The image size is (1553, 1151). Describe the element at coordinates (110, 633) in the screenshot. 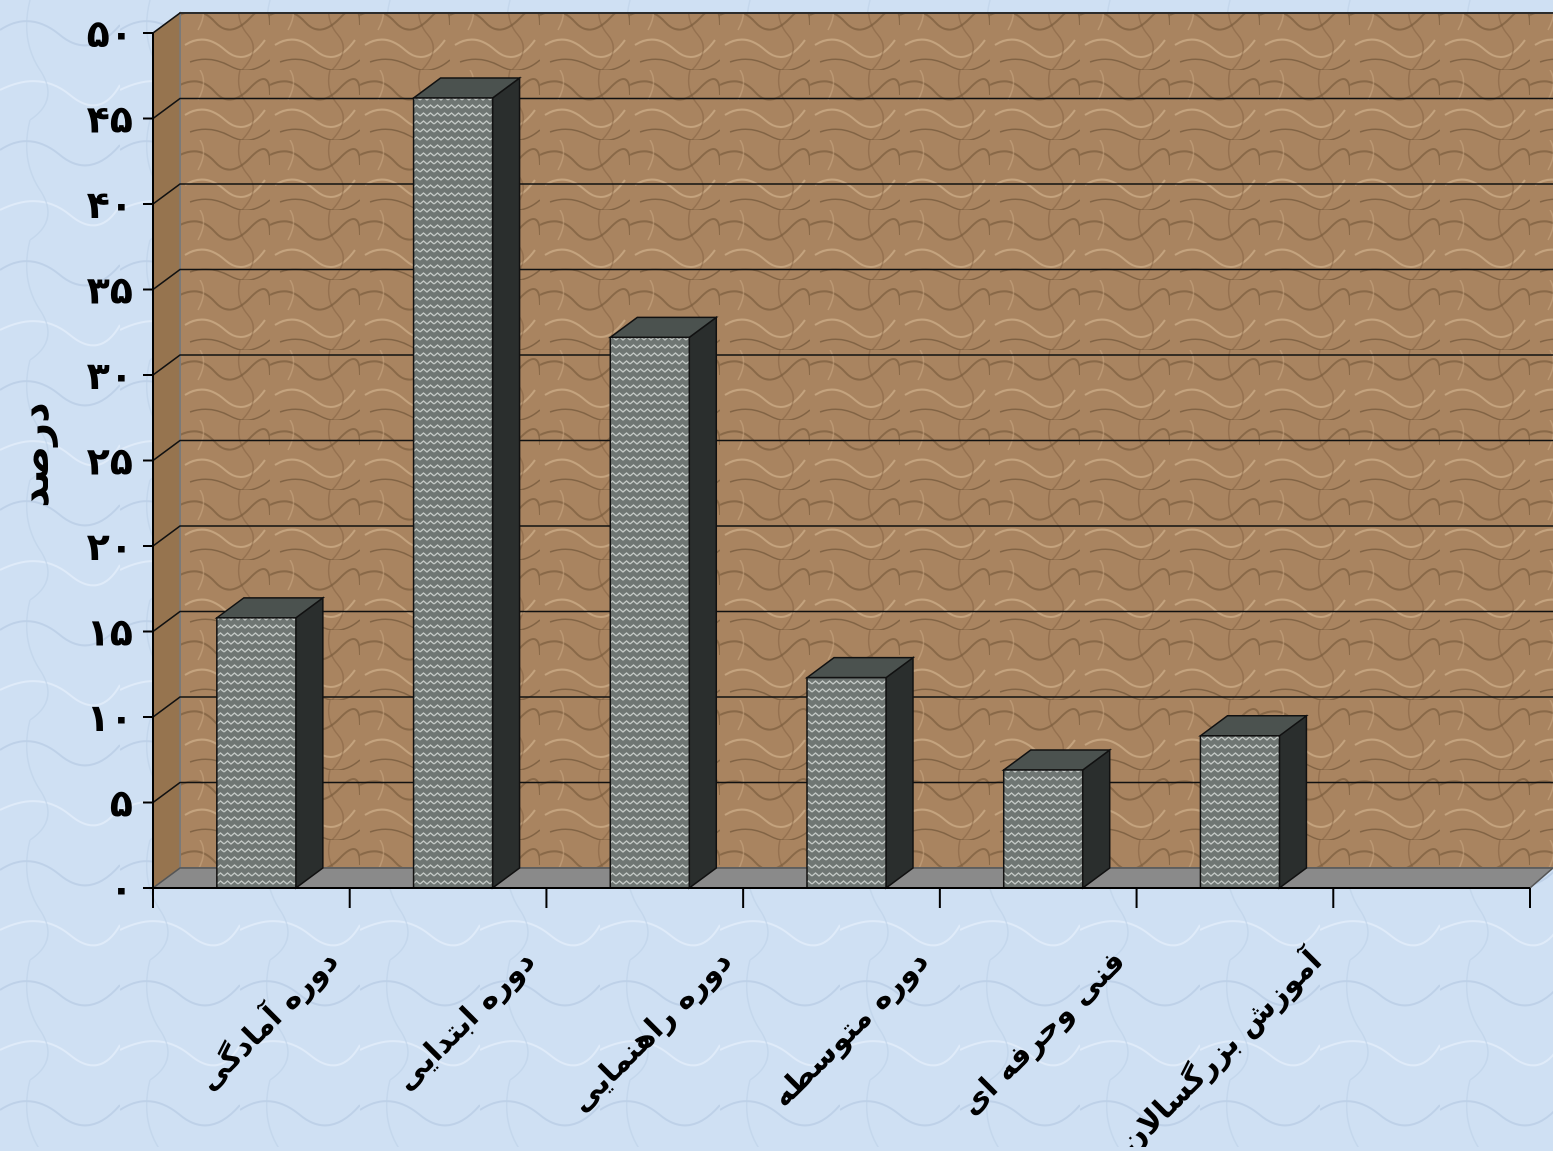

I see `y-tick-label: ١۵` at that location.